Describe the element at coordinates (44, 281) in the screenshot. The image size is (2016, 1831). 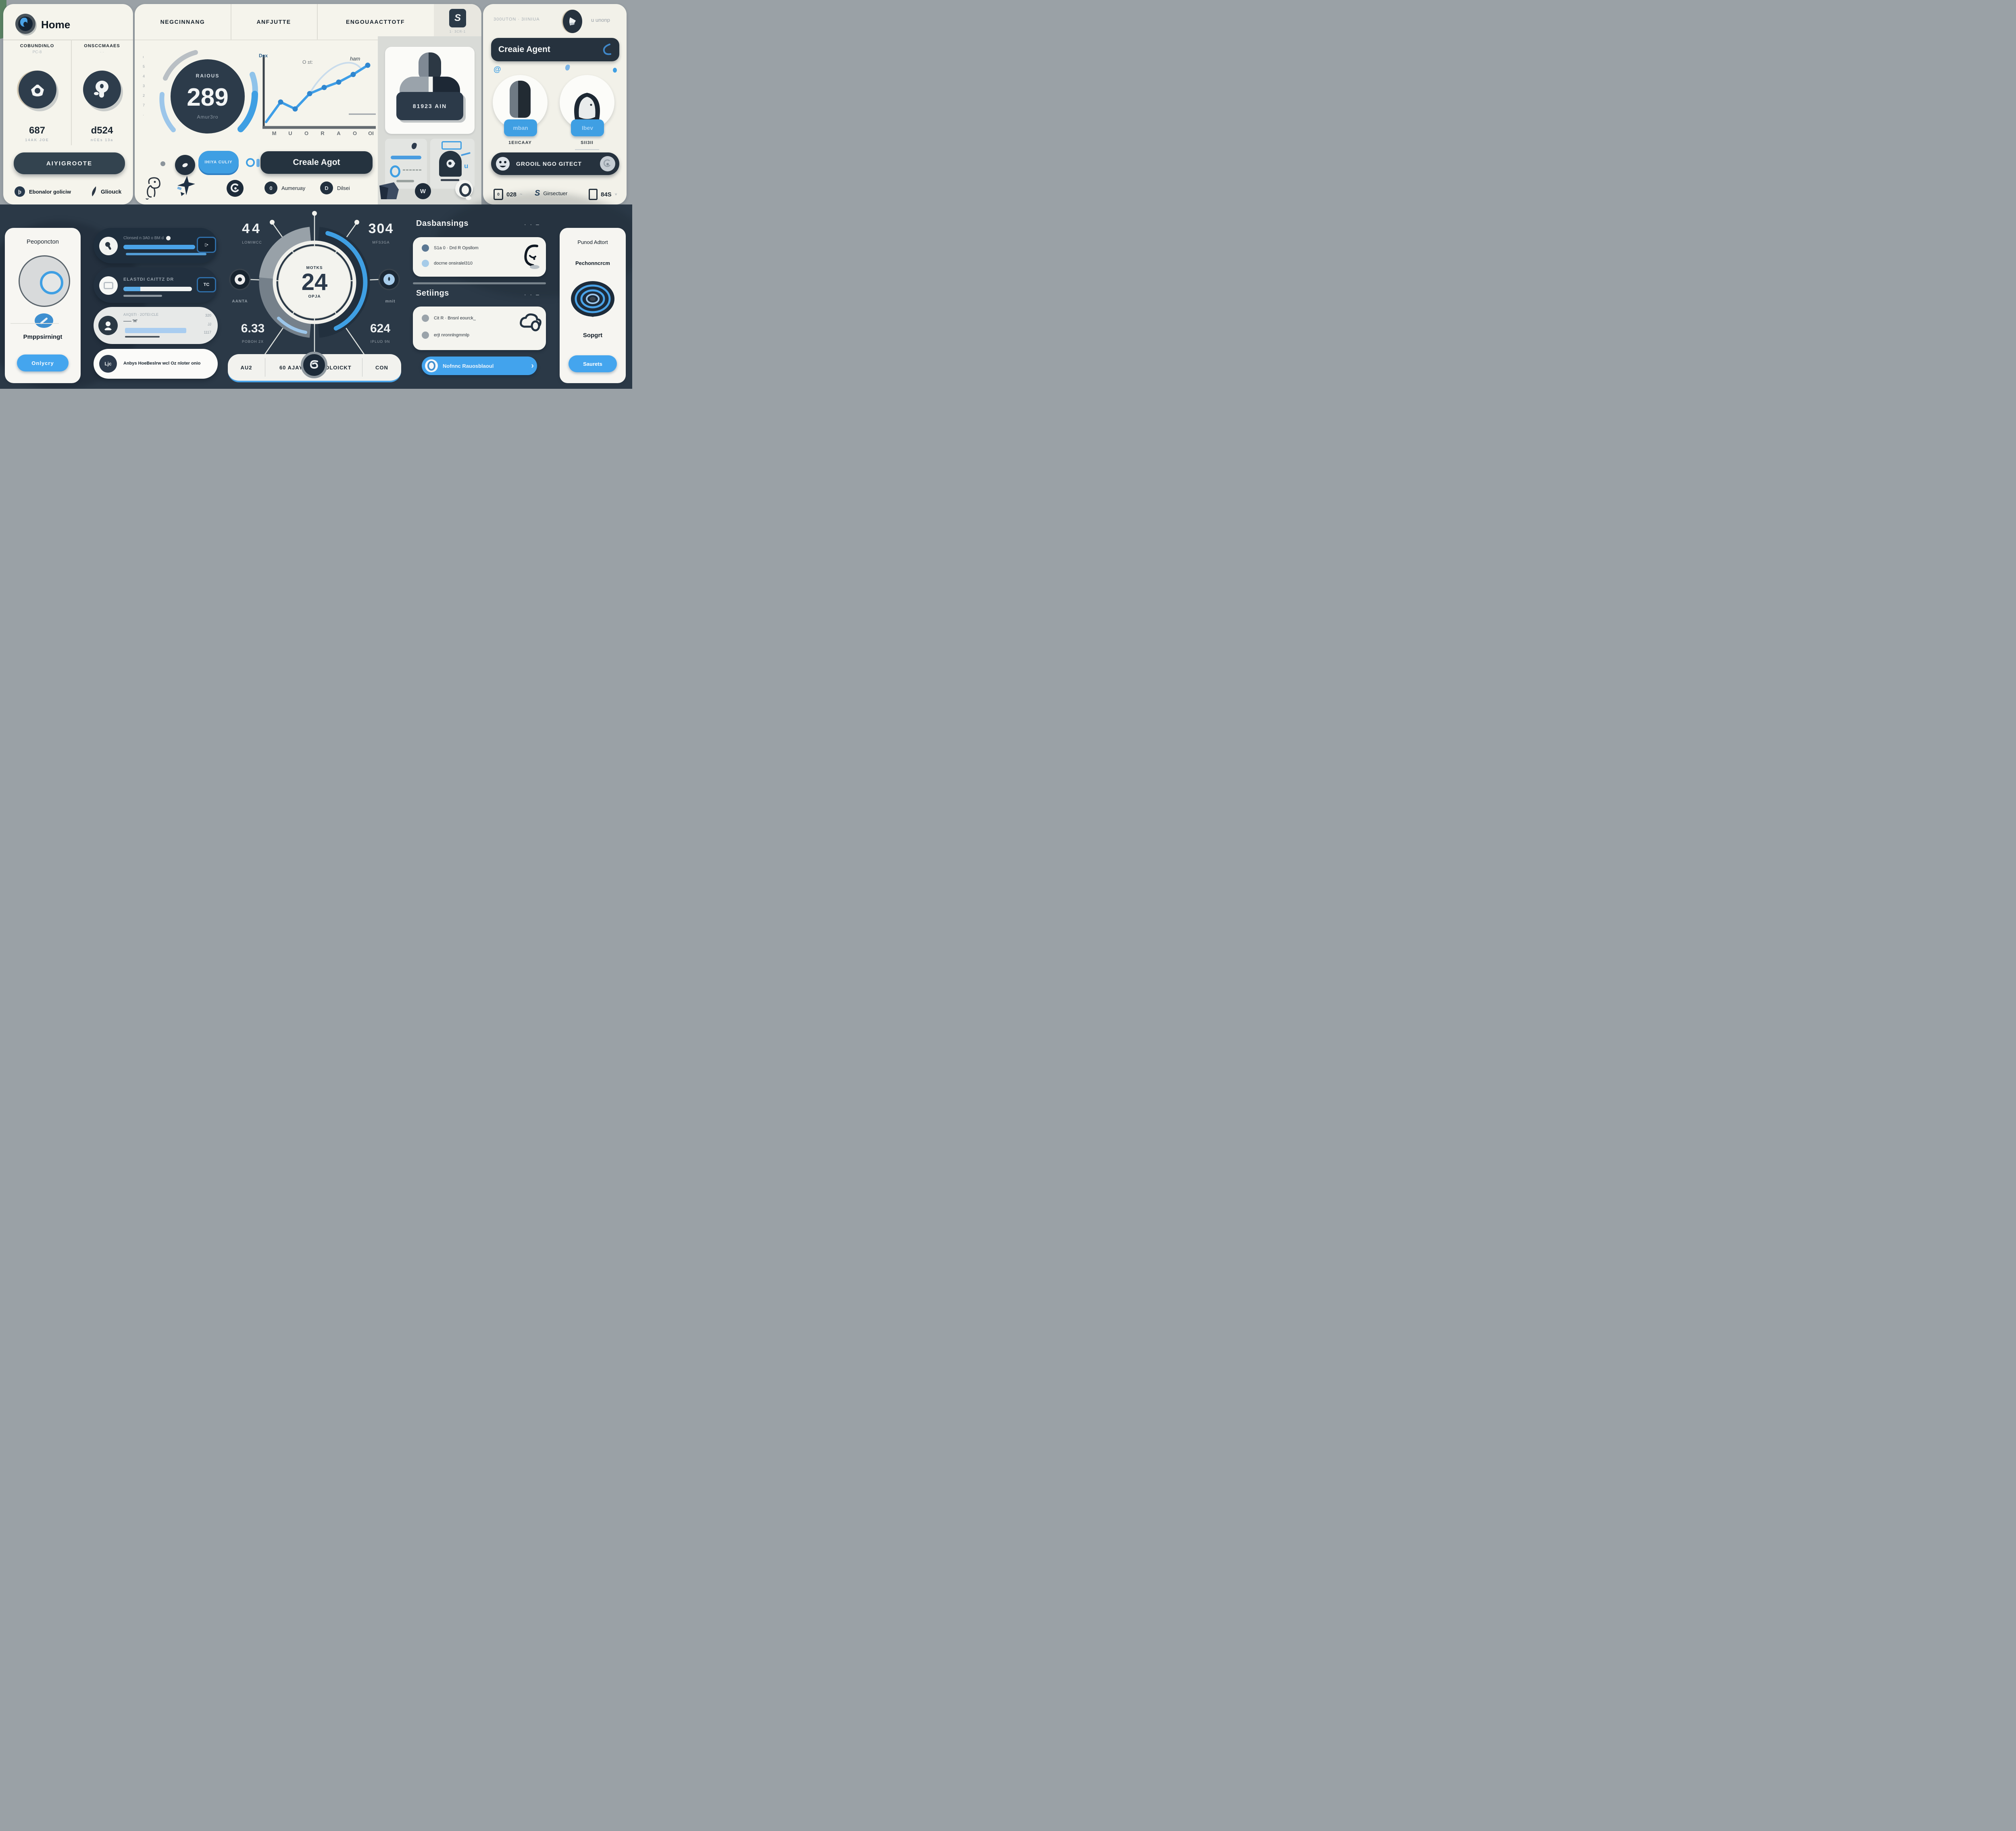
I see `profile-dial` at that location.